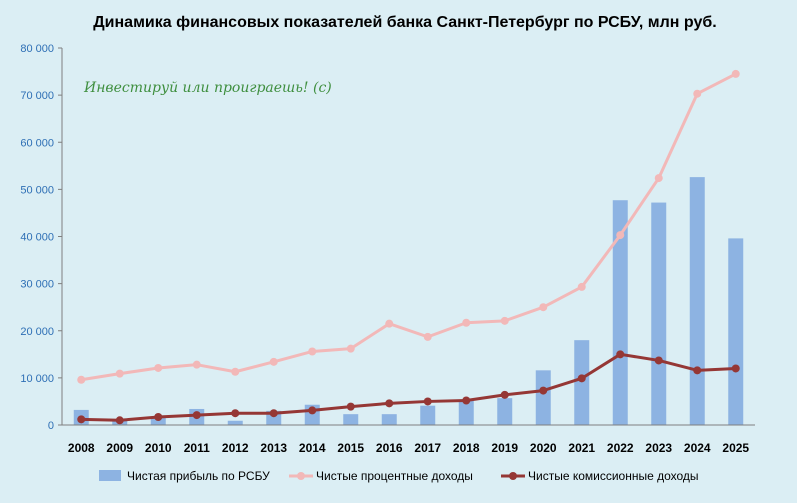 This screenshot has height=503, width=797. What do you see at coordinates (504, 448) in the screenshot?
I see `x-tick-label: 2019` at bounding box center [504, 448].